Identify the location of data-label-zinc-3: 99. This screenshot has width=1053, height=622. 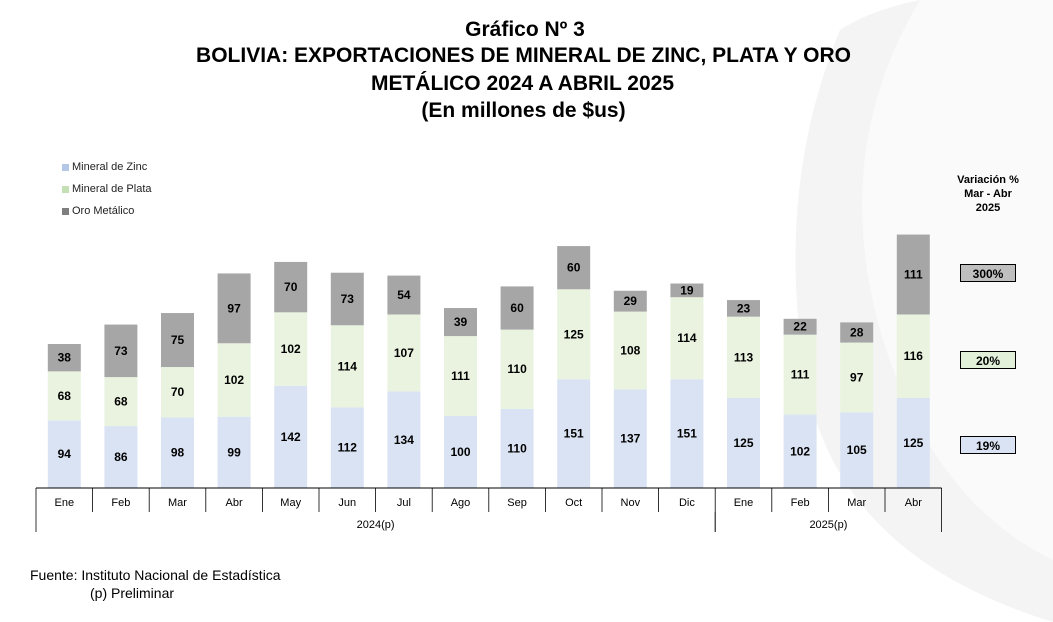
(234, 452).